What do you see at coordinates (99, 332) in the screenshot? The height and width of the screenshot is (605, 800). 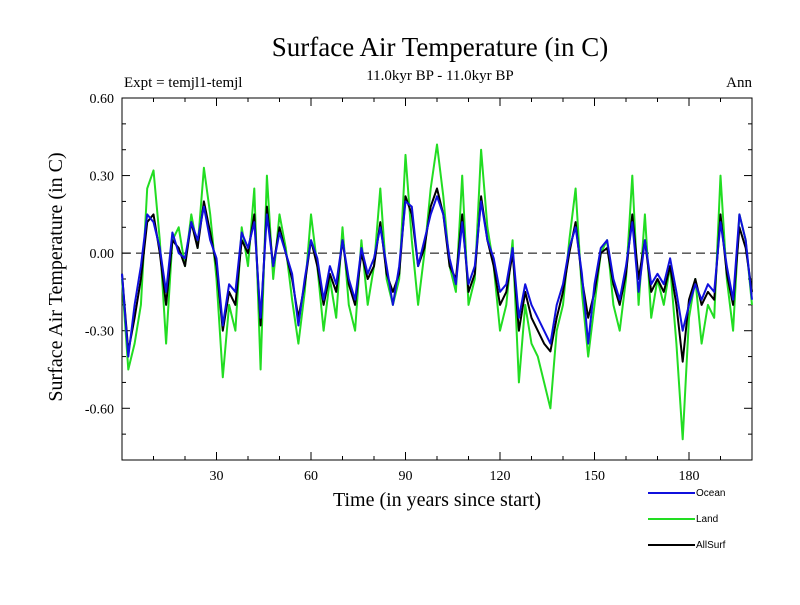 I see `y-tick-label: -0.30` at bounding box center [99, 332].